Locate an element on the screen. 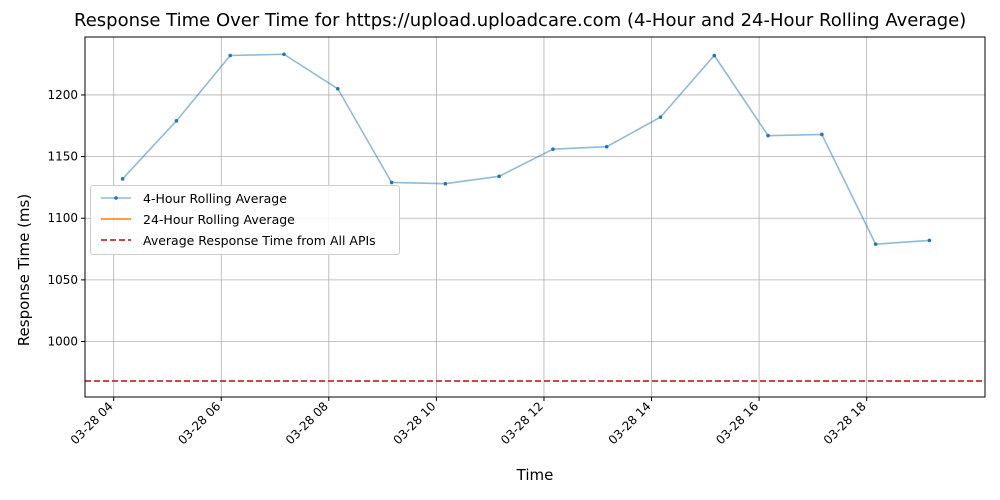 Image resolution: width=1000 pixels, height=500 pixels. x-tick-label: 03-28 12 is located at coordinates (522, 423).